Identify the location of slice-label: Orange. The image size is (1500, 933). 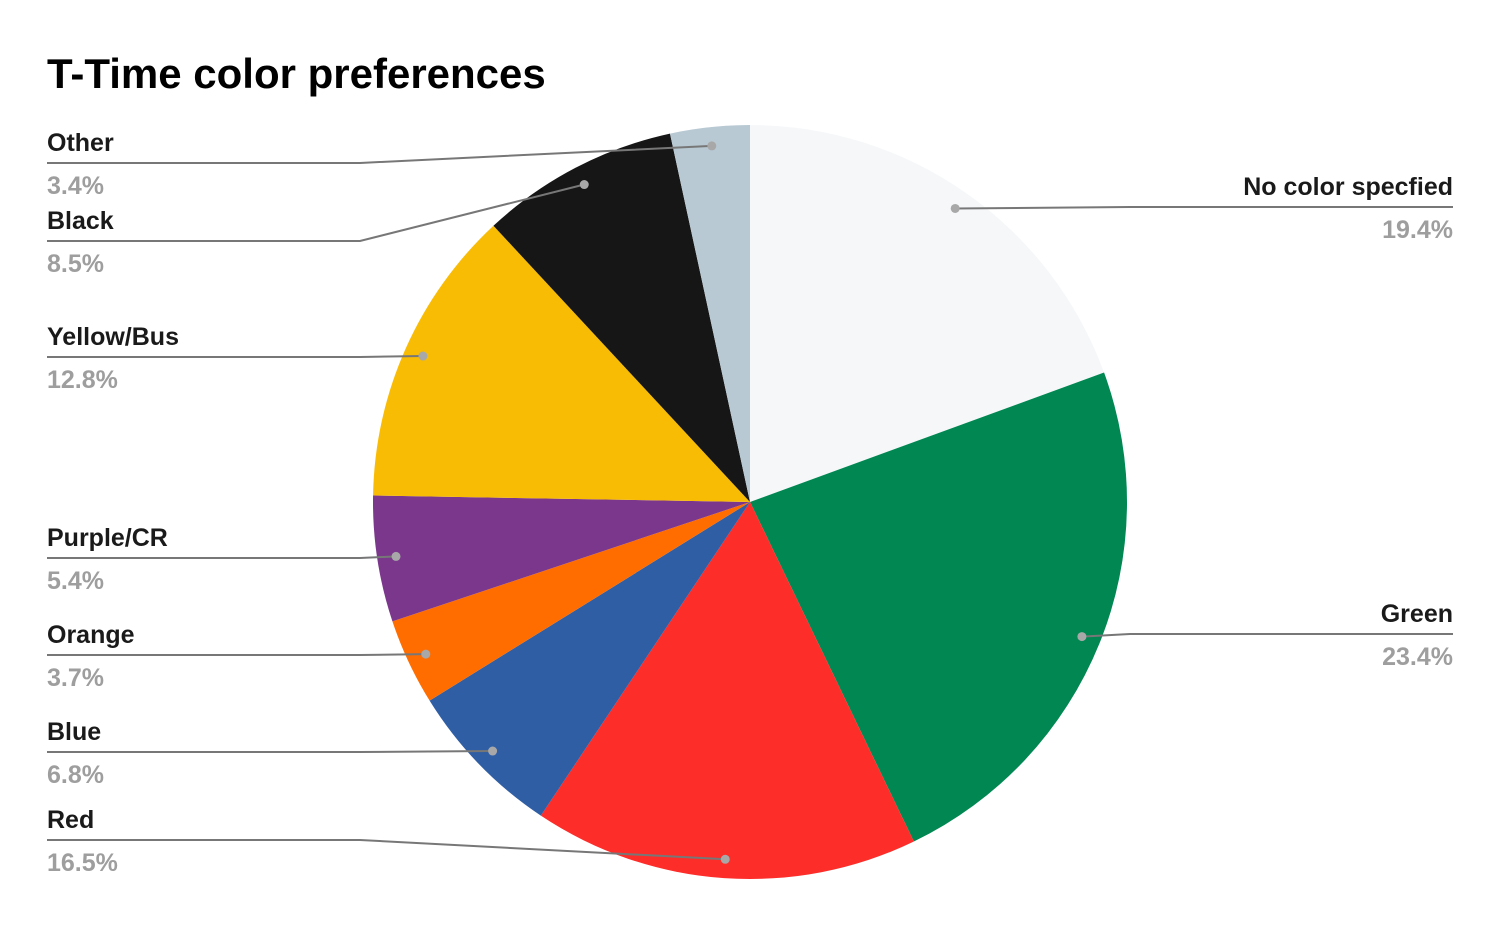
(91, 635).